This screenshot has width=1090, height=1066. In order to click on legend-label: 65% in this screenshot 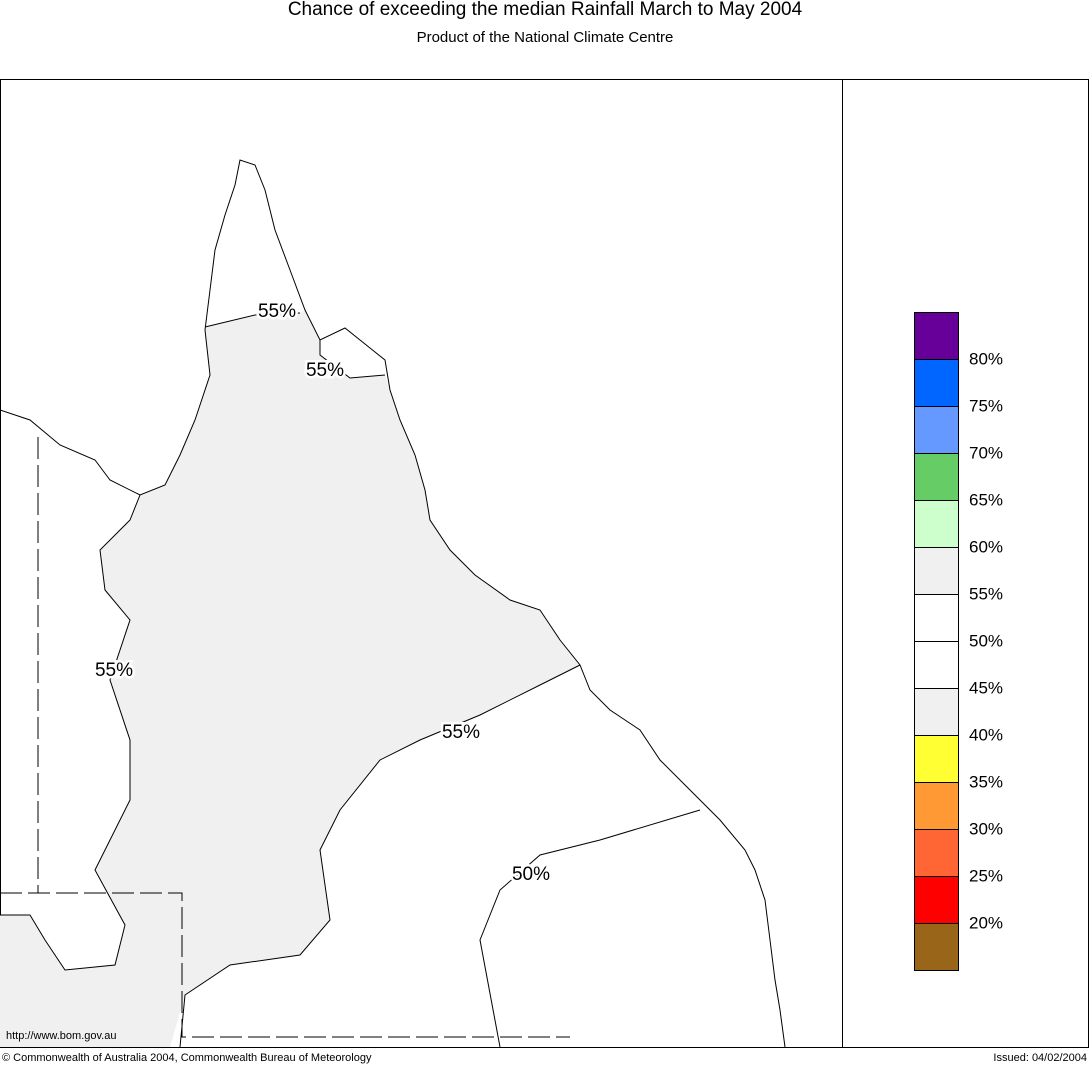, I will do `click(986, 499)`.